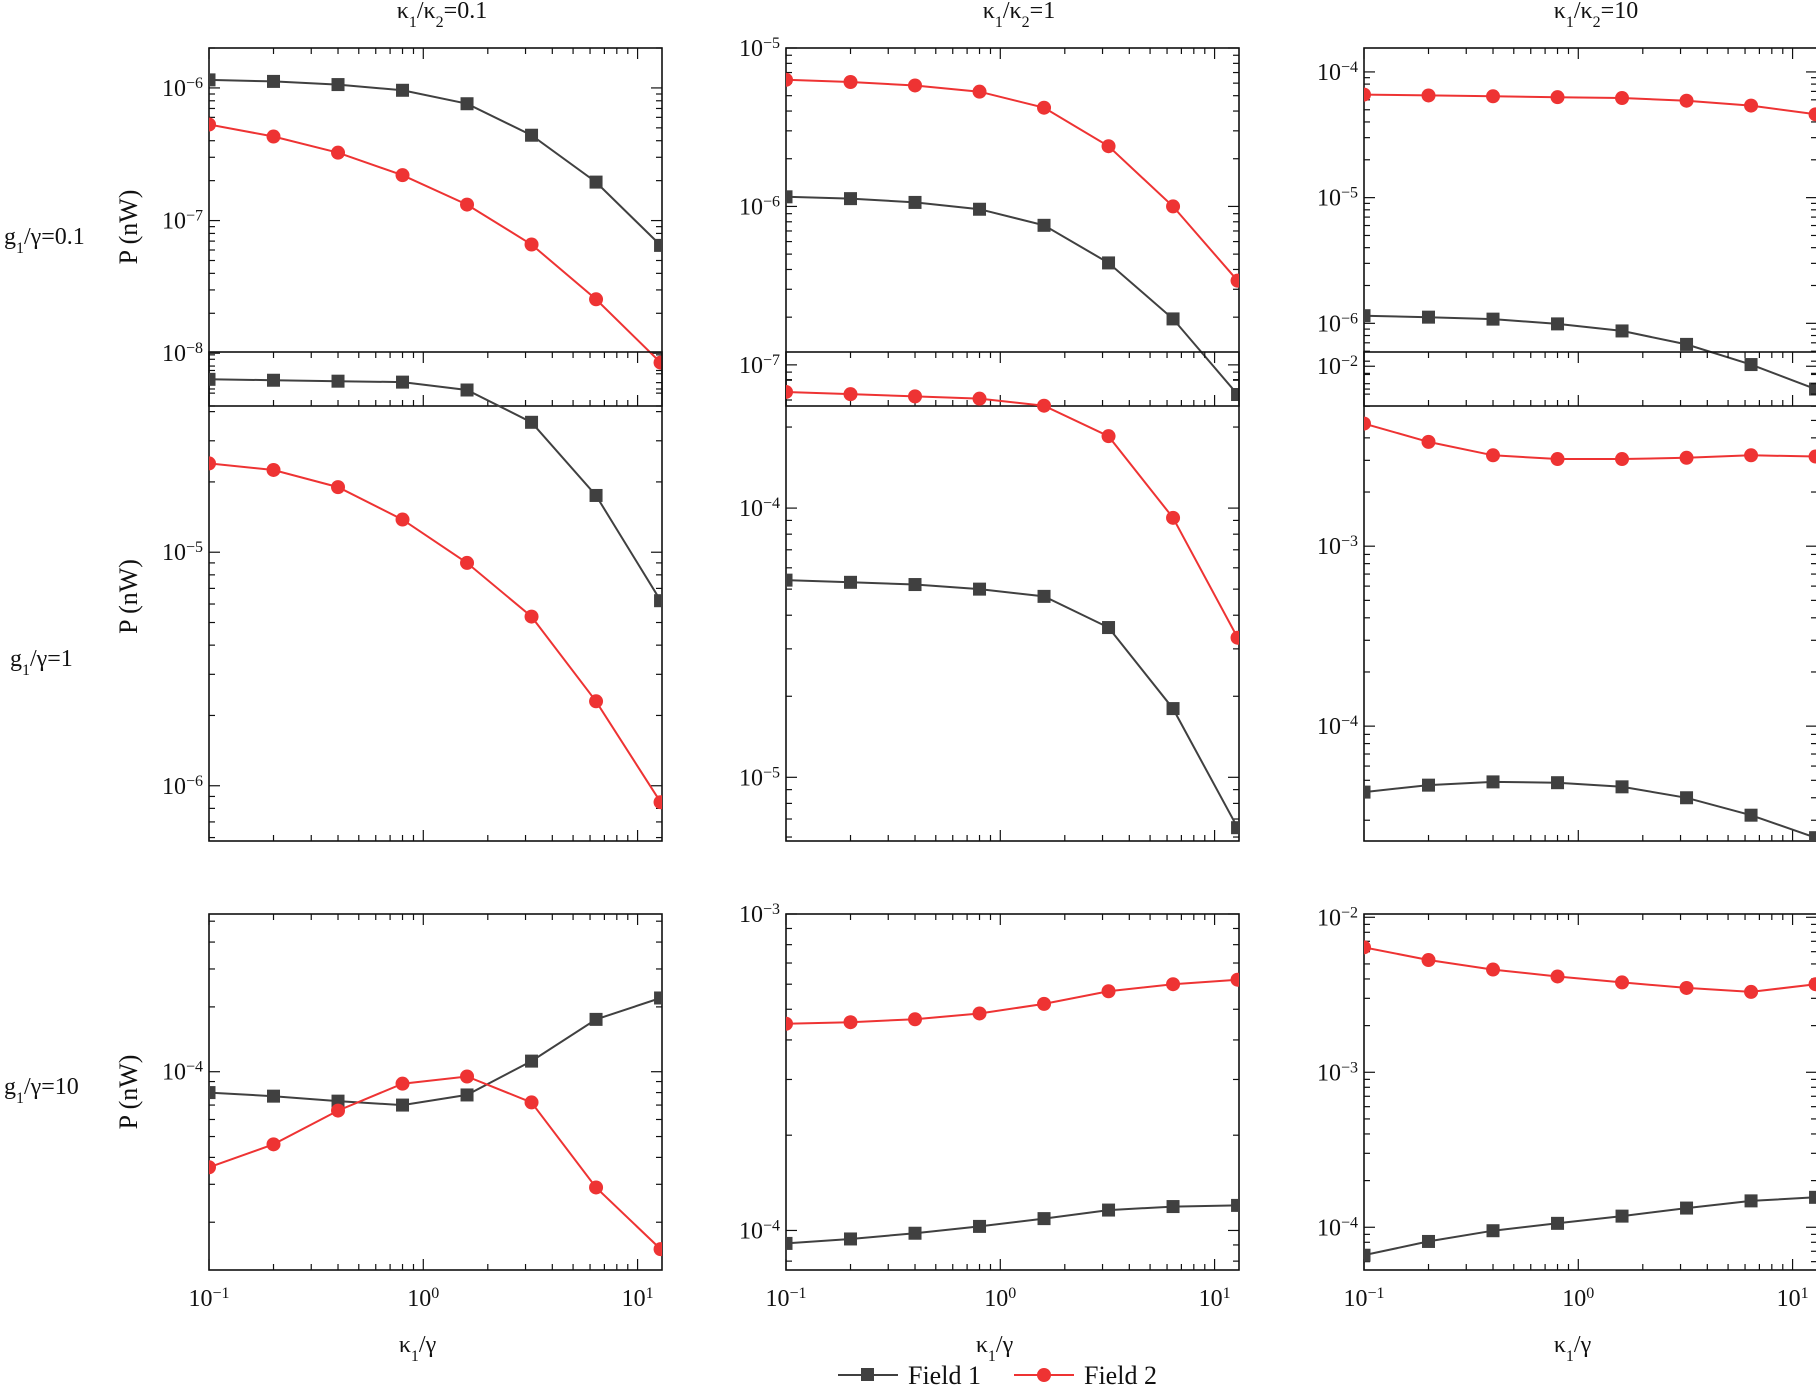 The width and height of the screenshot is (1816, 1396). I want to click on y-tick-label: 10⁻⁸, so click(182, 354).